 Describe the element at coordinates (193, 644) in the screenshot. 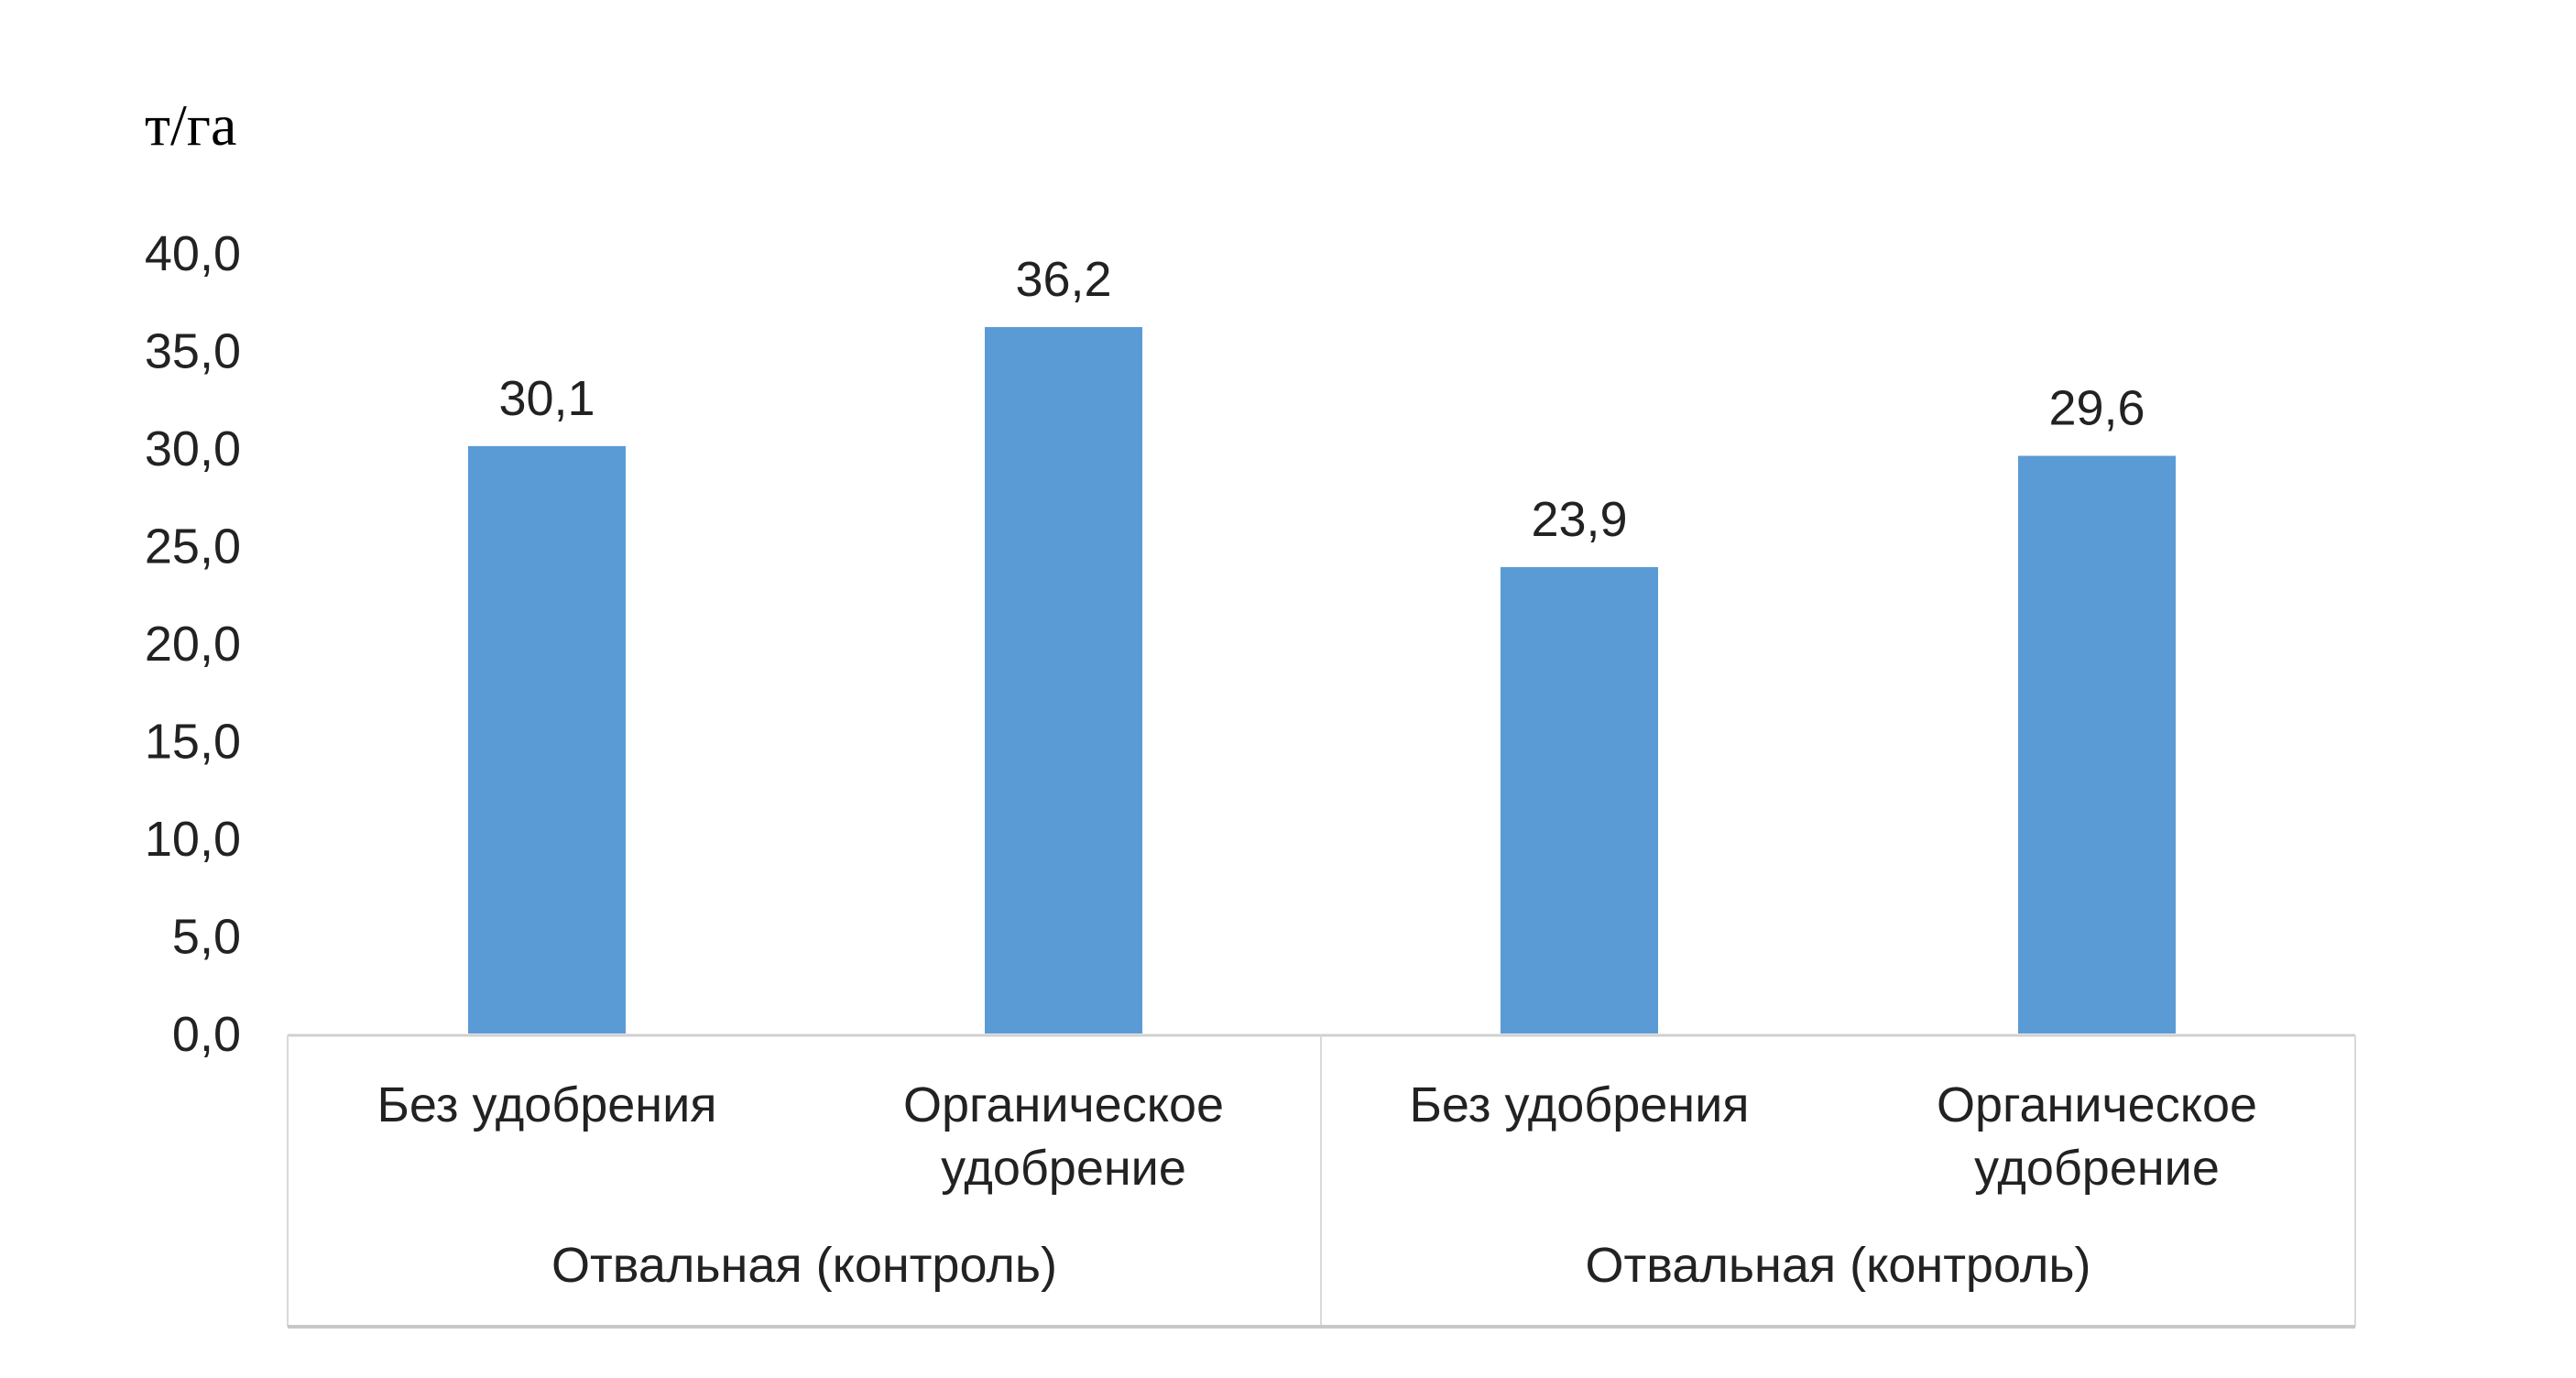

I see `y-tick-label: 20,0` at that location.